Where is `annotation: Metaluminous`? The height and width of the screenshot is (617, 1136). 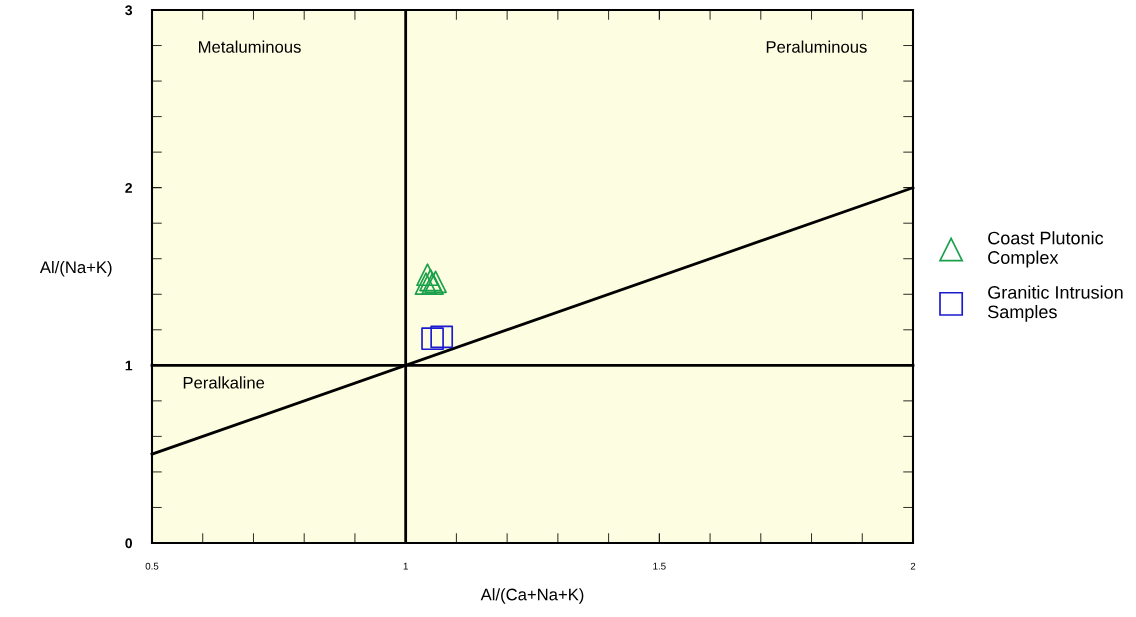
annotation: Metaluminous is located at coordinates (250, 46).